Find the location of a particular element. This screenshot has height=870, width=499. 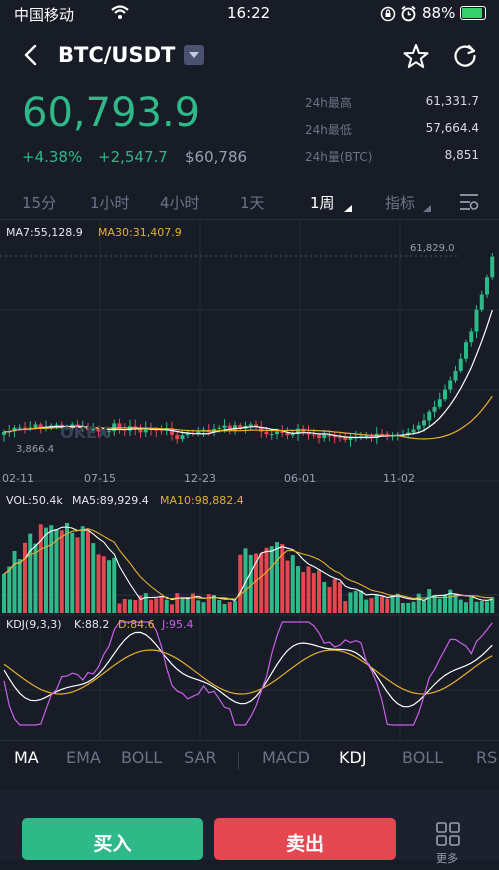

indicator-tab-ema: EMA is located at coordinates (83, 757).